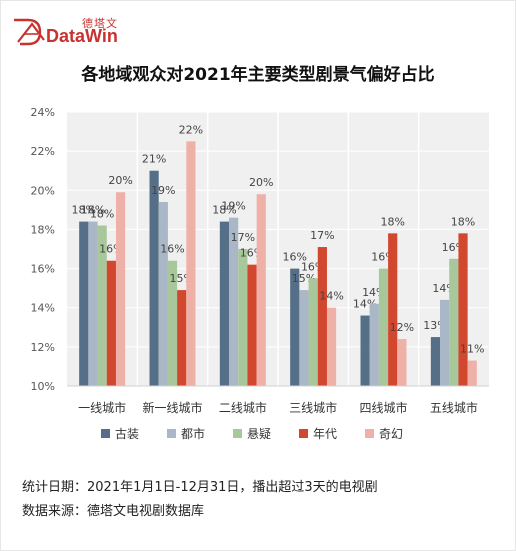 The height and width of the screenshot is (551, 516). I want to click on data-label: 11%, so click(472, 349).